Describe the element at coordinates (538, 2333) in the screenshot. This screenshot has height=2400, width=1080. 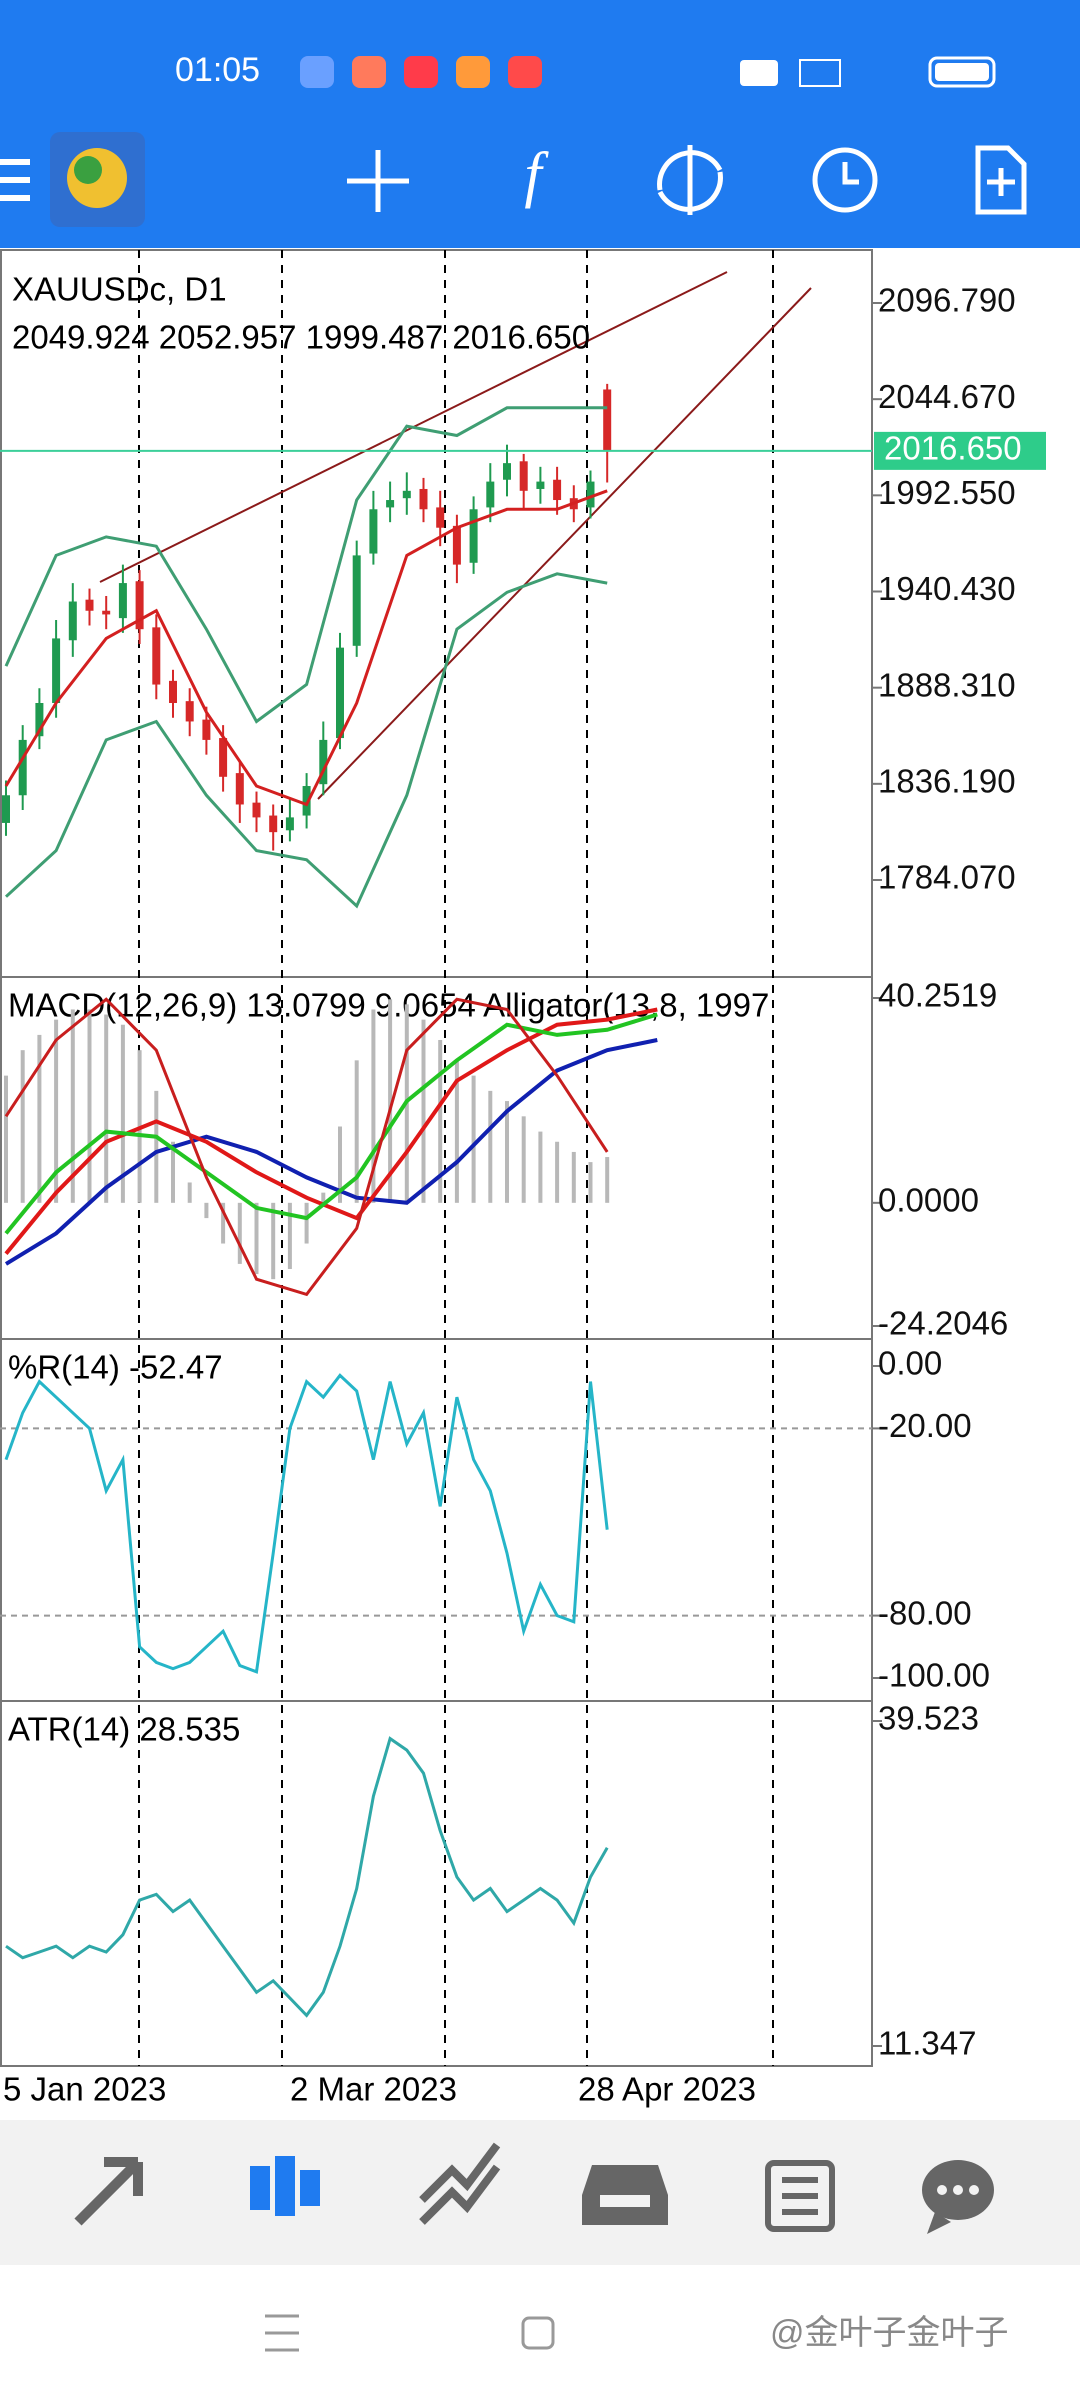
I see `home-key` at that location.